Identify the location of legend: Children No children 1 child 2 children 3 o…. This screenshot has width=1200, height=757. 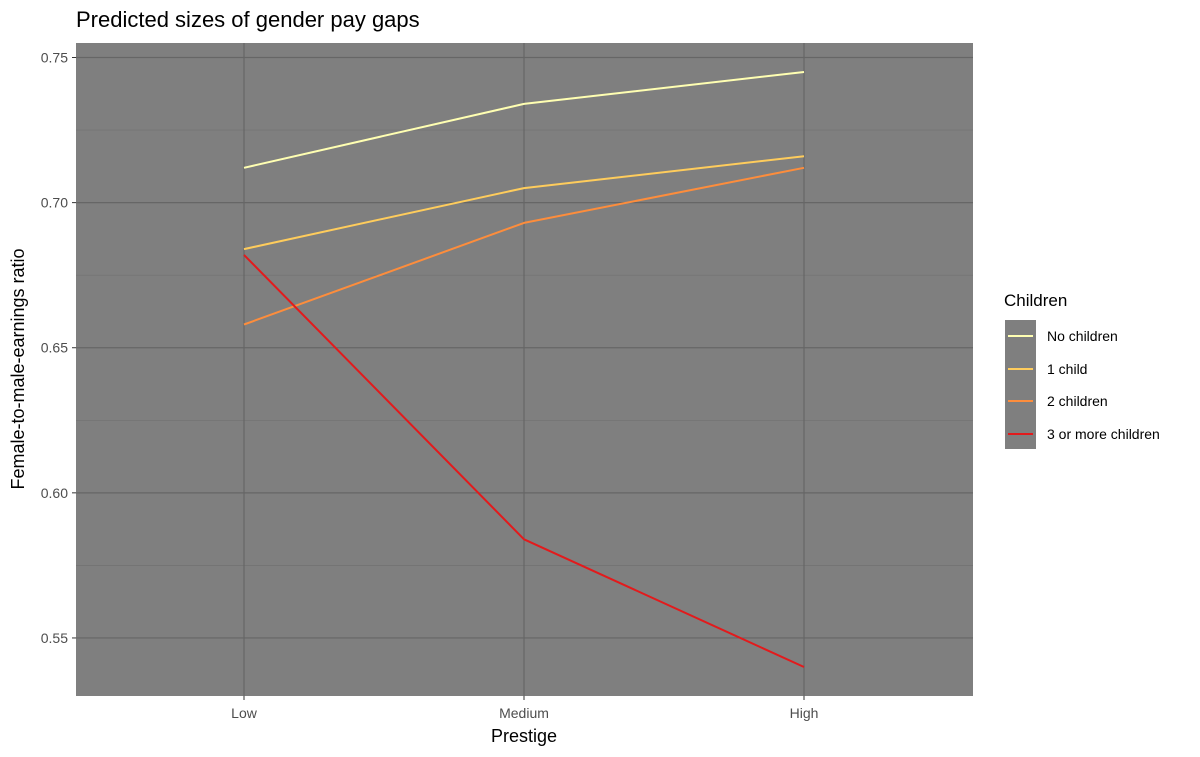
(1082, 370).